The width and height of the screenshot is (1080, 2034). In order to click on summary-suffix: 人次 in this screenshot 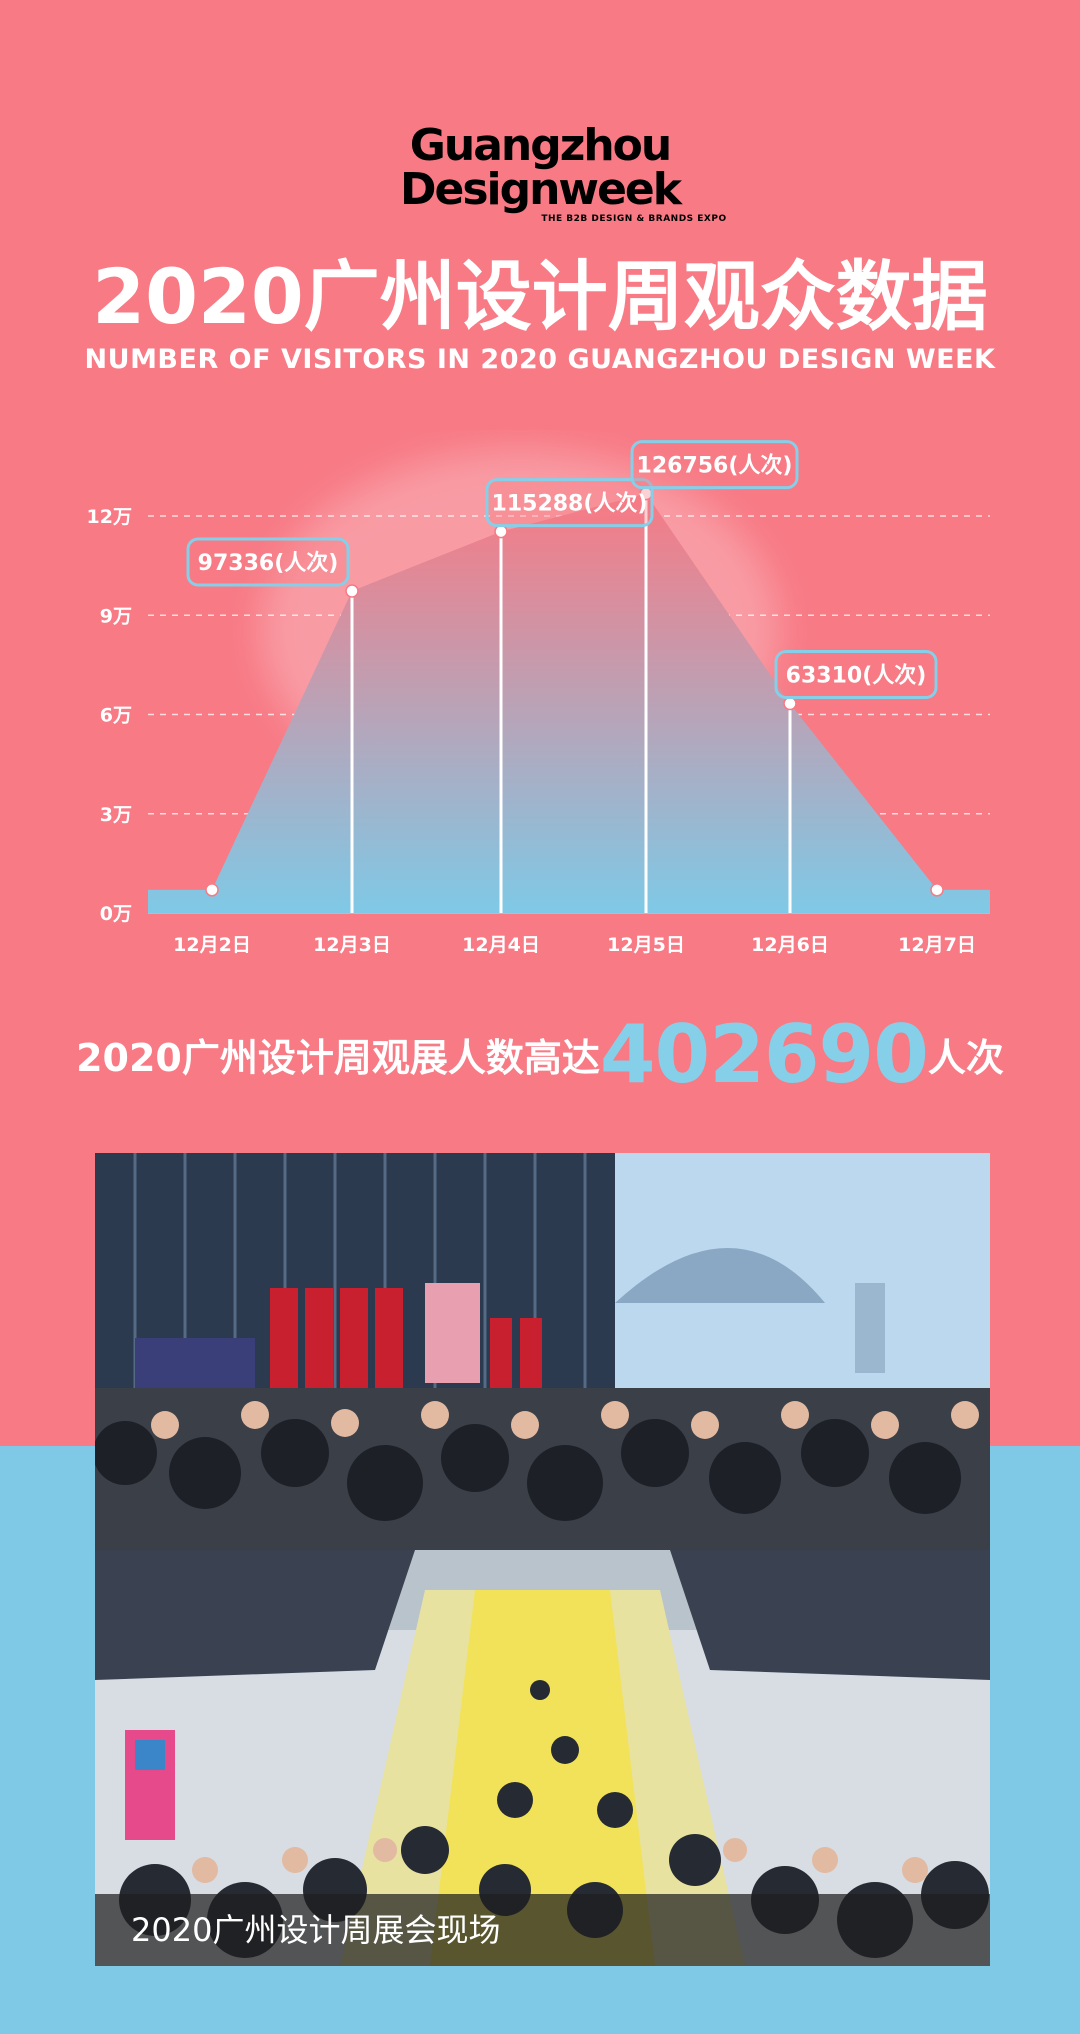, I will do `click(965, 1058)`.